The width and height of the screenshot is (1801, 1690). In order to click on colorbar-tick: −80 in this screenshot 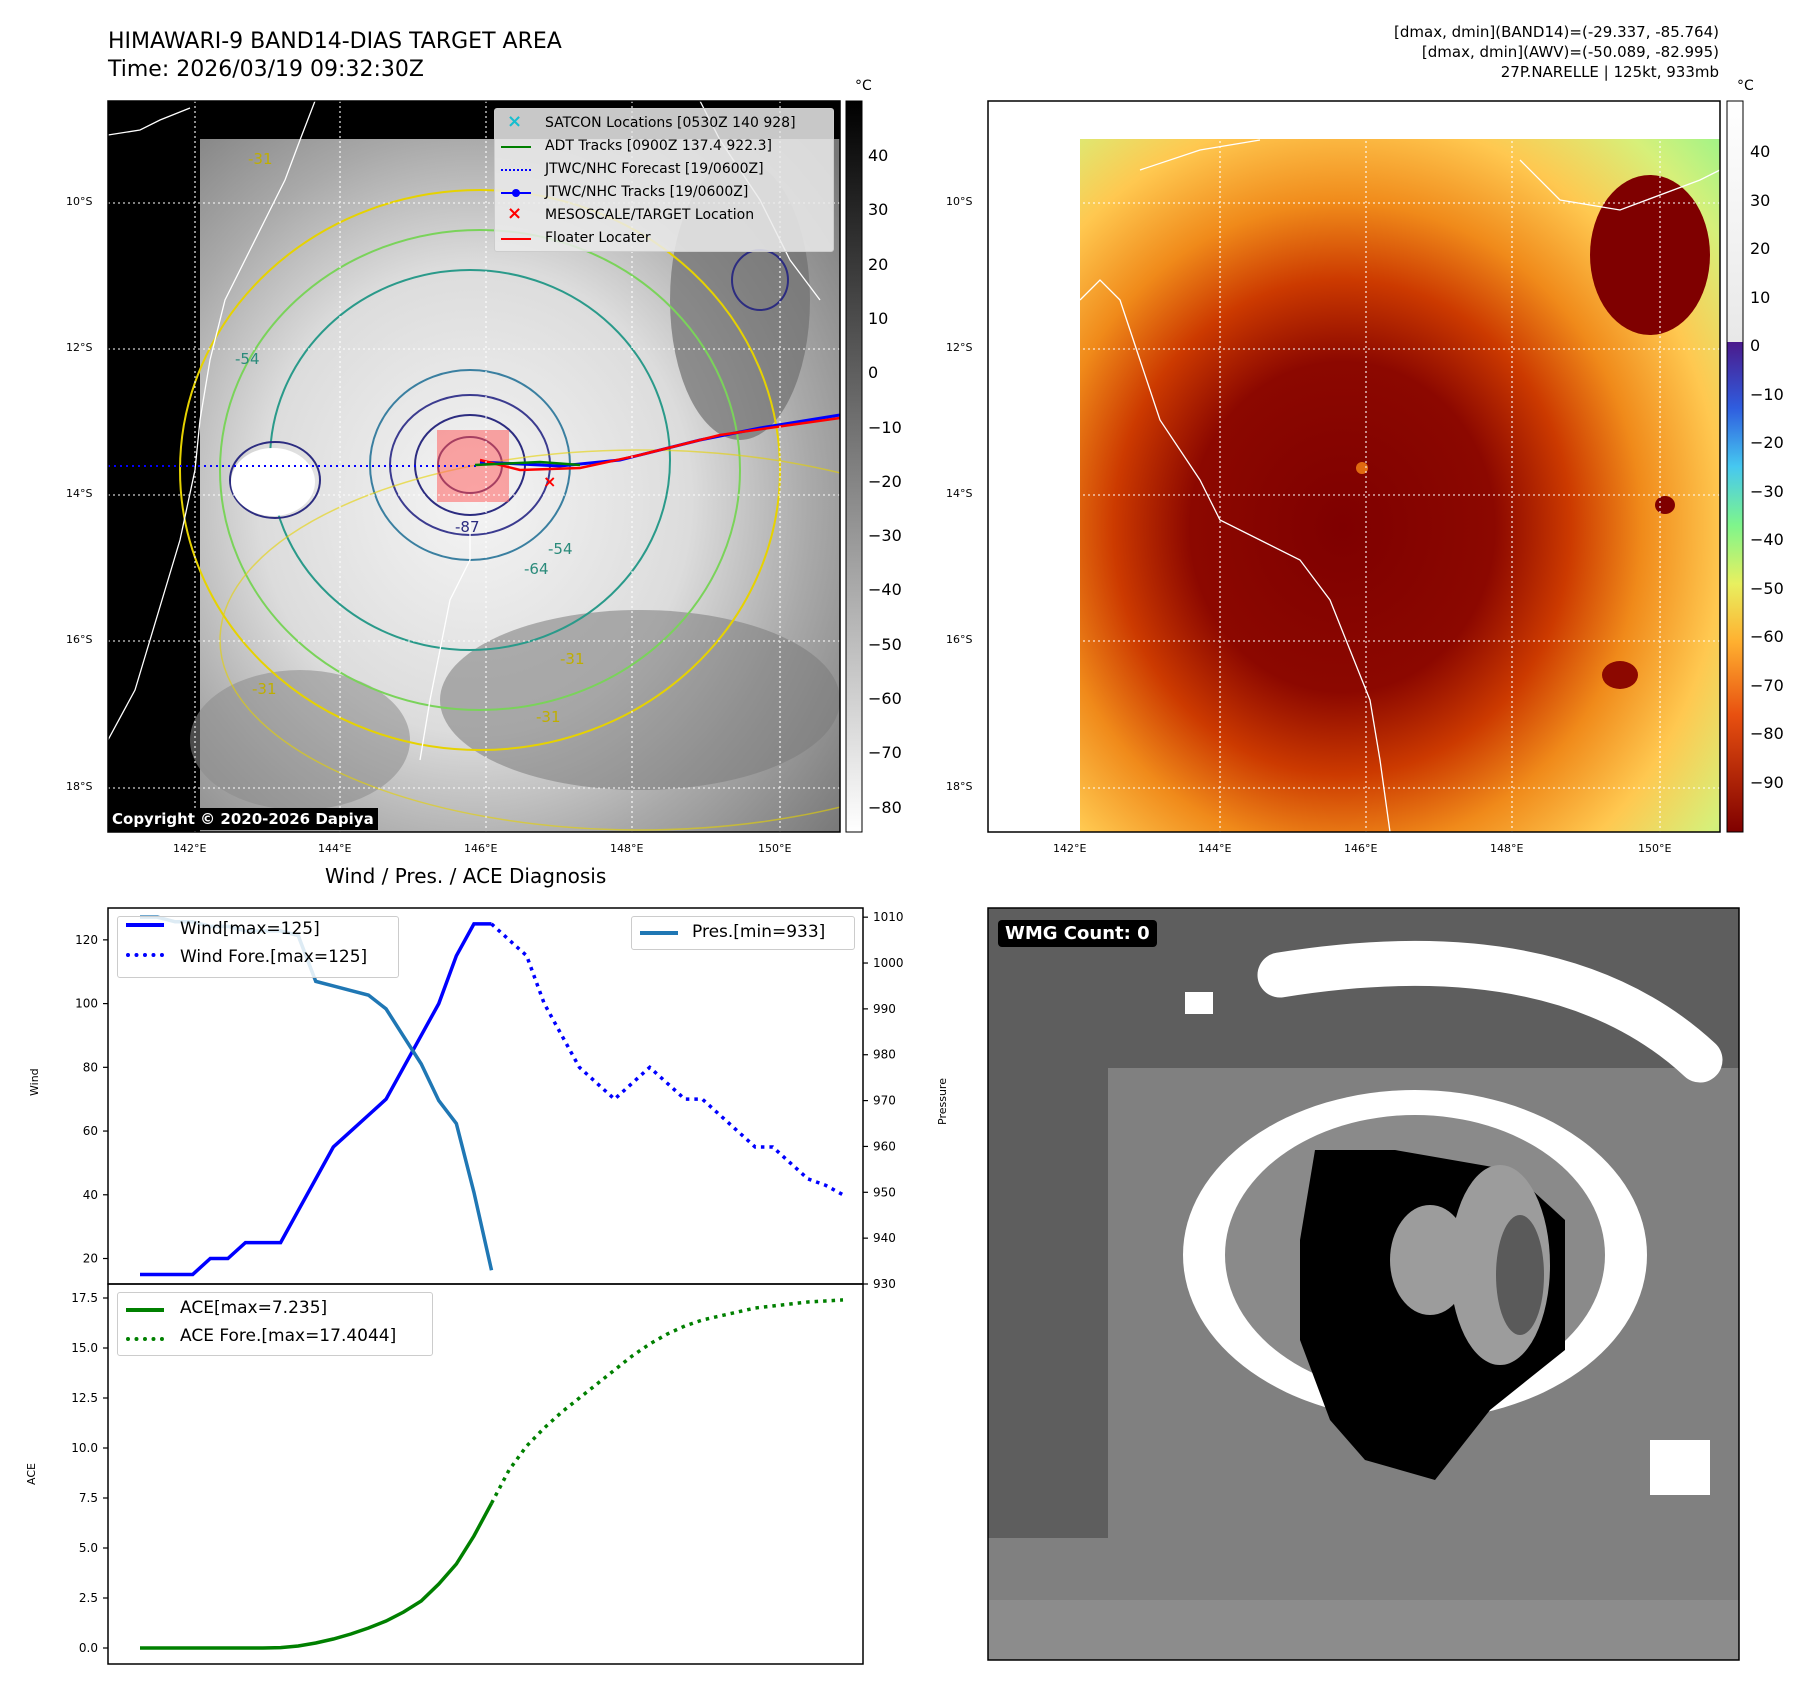, I will do `click(1767, 733)`.